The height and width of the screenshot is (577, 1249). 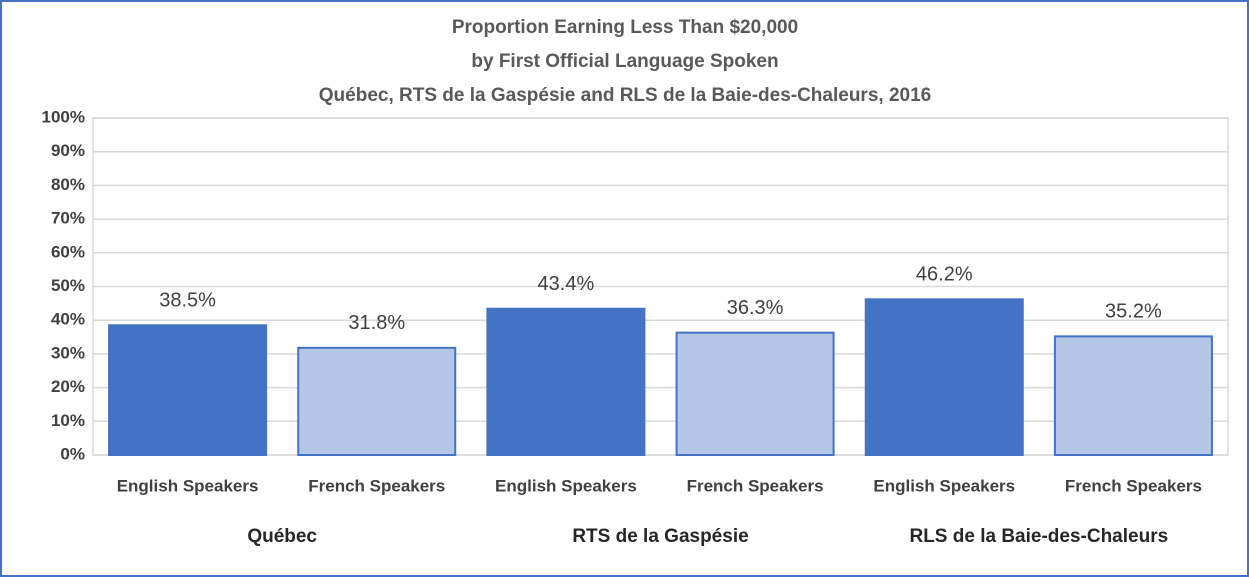 What do you see at coordinates (282, 536) in the screenshot?
I see `group-label: Québec` at bounding box center [282, 536].